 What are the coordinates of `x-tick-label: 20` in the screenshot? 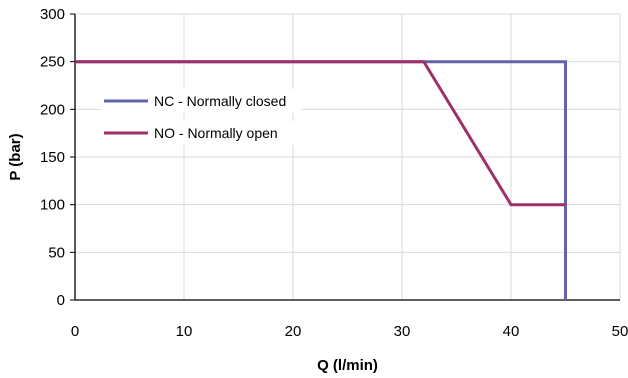 It's located at (293, 331).